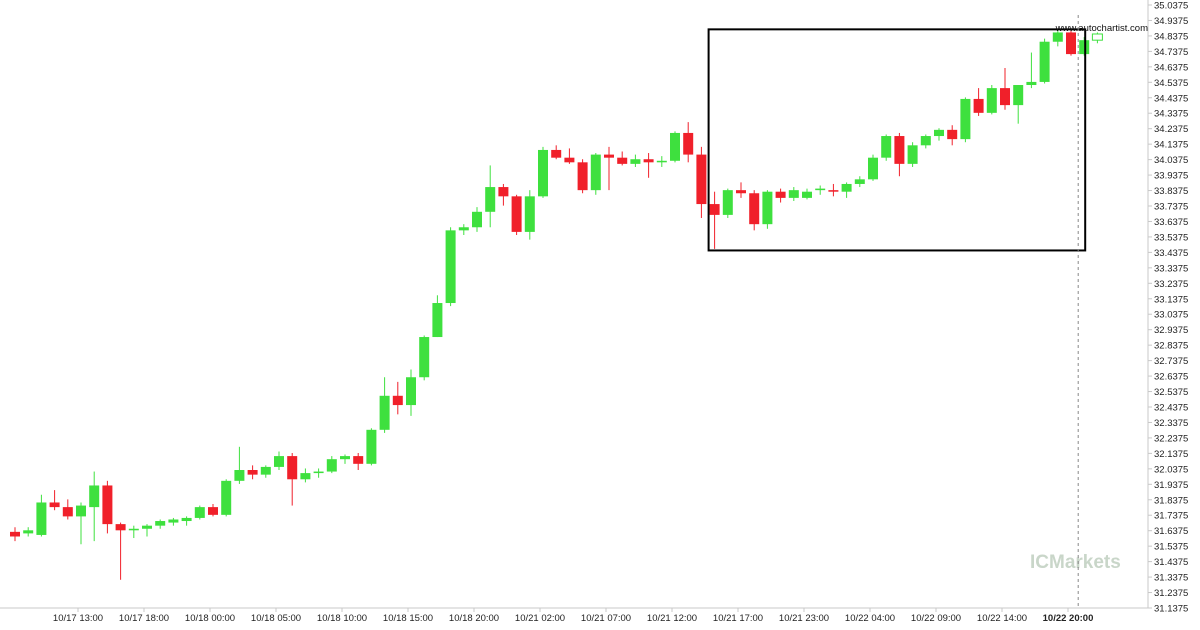  Describe the element at coordinates (342, 618) in the screenshot. I see `x-tick-label: 10/18 10:00` at that location.